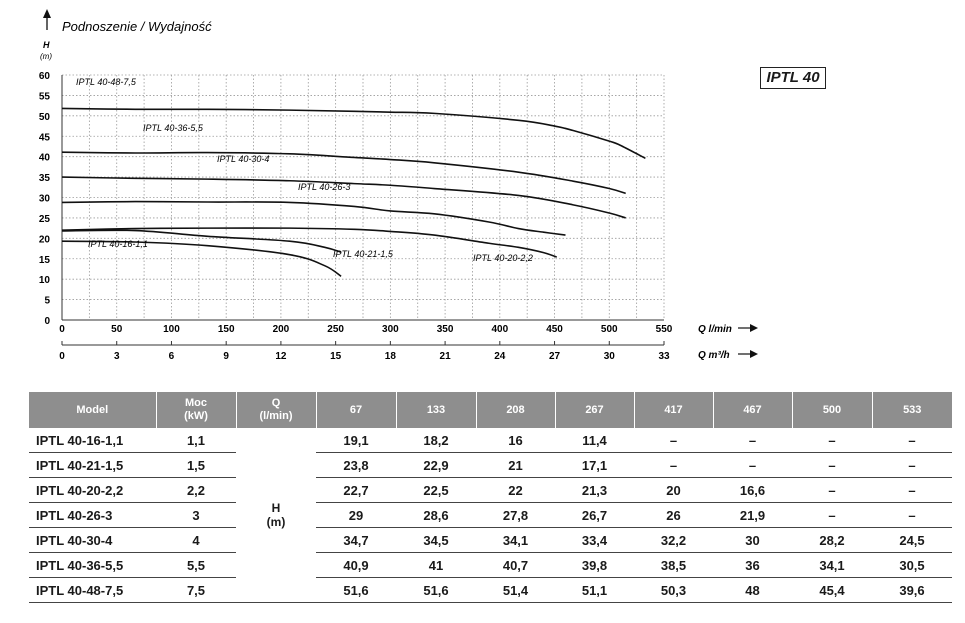 The height and width of the screenshot is (623, 965). What do you see at coordinates (363, 254) in the screenshot?
I see `curve-label: IPTL 40-21-1,5` at bounding box center [363, 254].